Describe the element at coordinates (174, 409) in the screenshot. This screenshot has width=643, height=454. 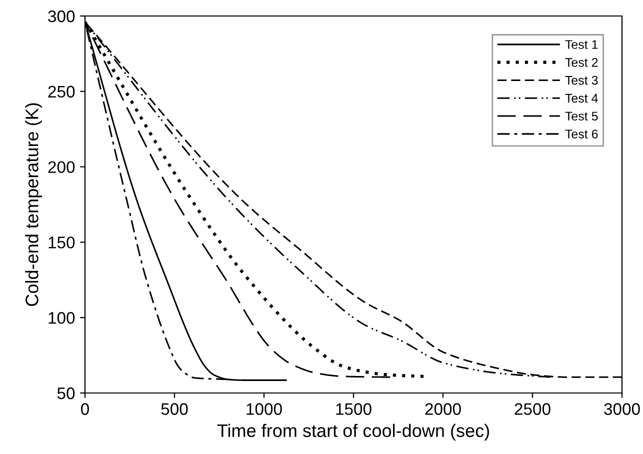
I see `x-tick-label: 500` at that location.